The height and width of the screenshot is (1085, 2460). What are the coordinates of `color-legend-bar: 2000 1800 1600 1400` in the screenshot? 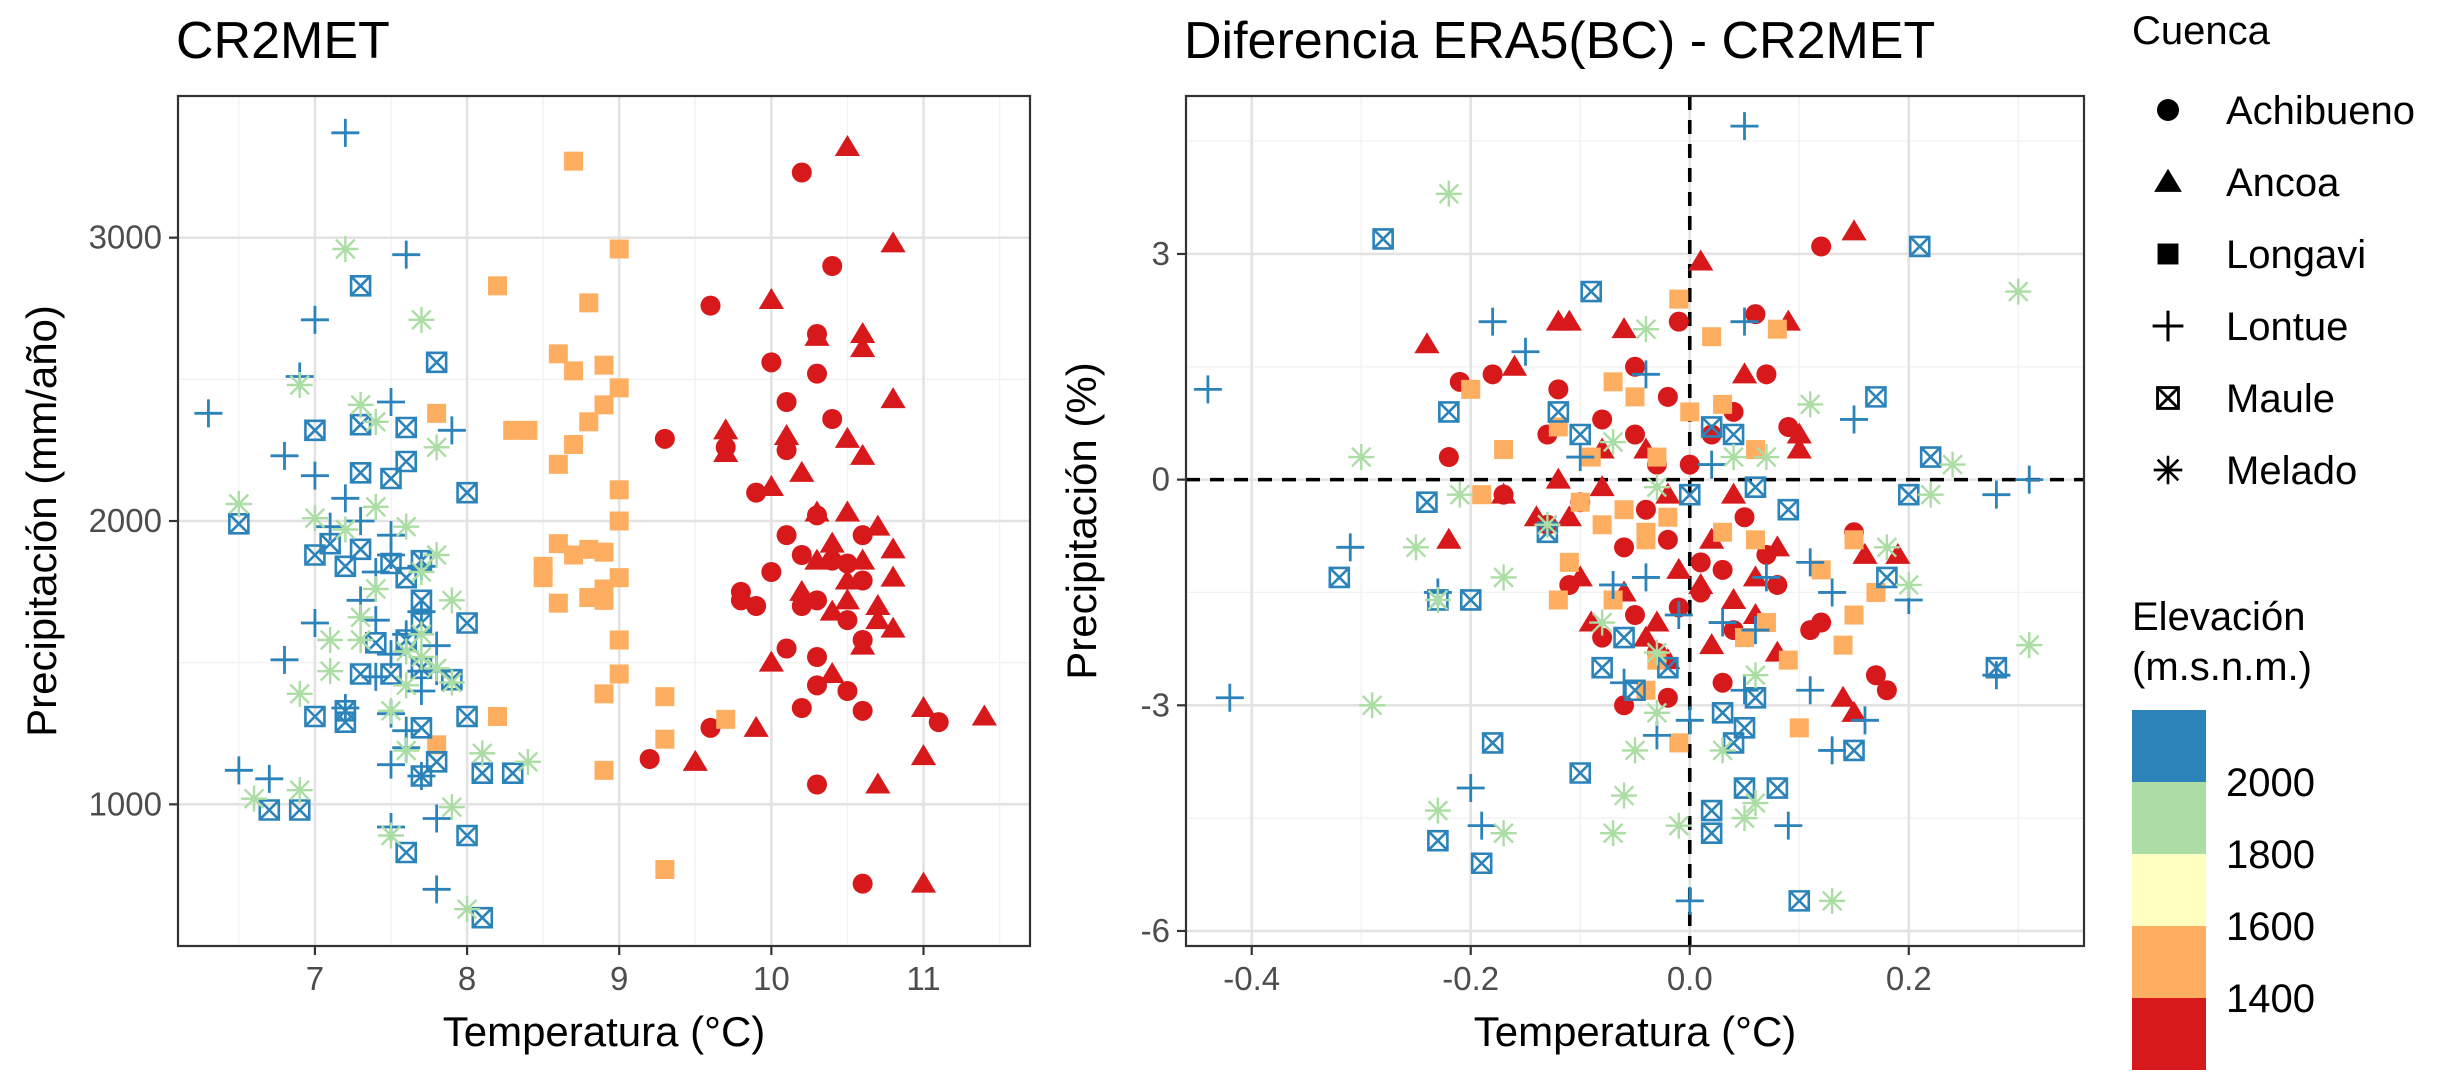 It's located at (2223, 890).